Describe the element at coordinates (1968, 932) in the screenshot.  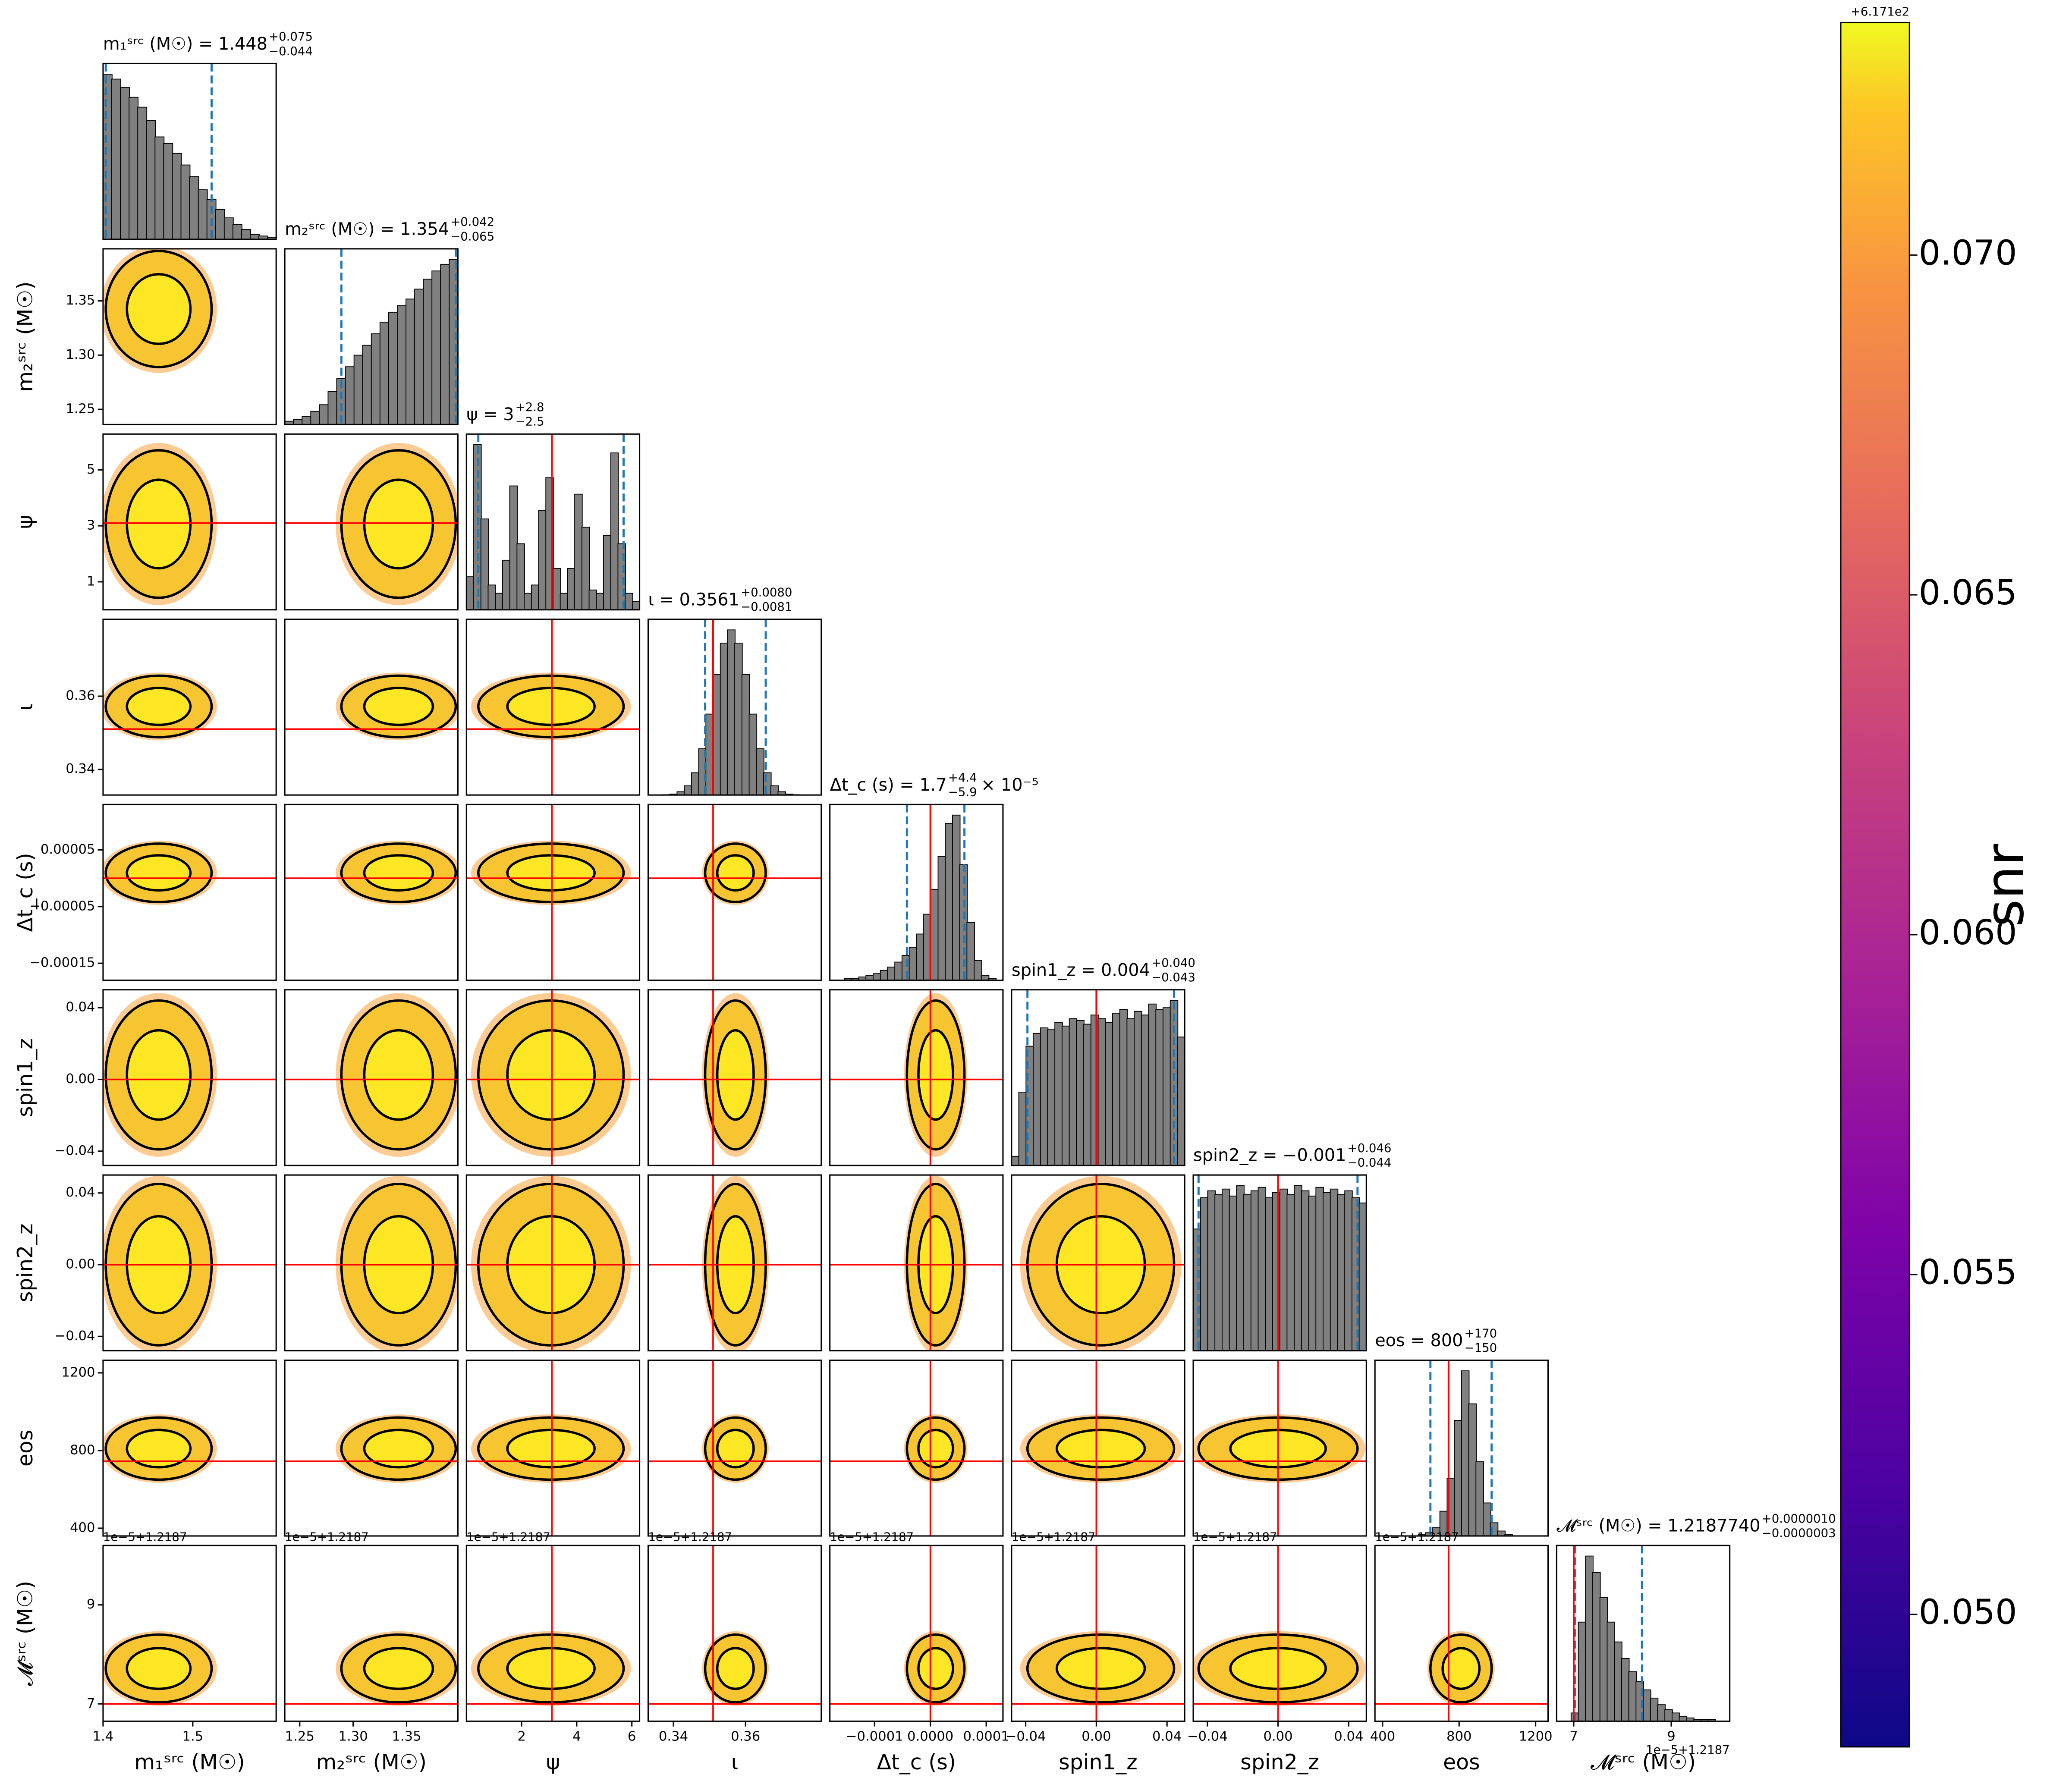
I see `colorbar-tick-label: 0.060` at that location.